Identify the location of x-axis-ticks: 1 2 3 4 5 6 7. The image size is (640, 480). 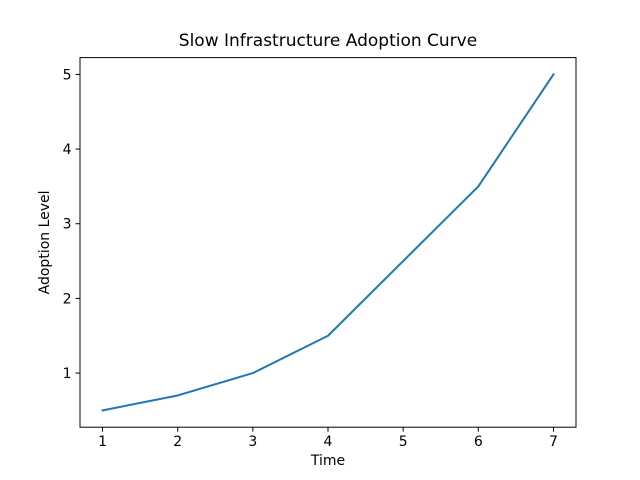
(328, 438).